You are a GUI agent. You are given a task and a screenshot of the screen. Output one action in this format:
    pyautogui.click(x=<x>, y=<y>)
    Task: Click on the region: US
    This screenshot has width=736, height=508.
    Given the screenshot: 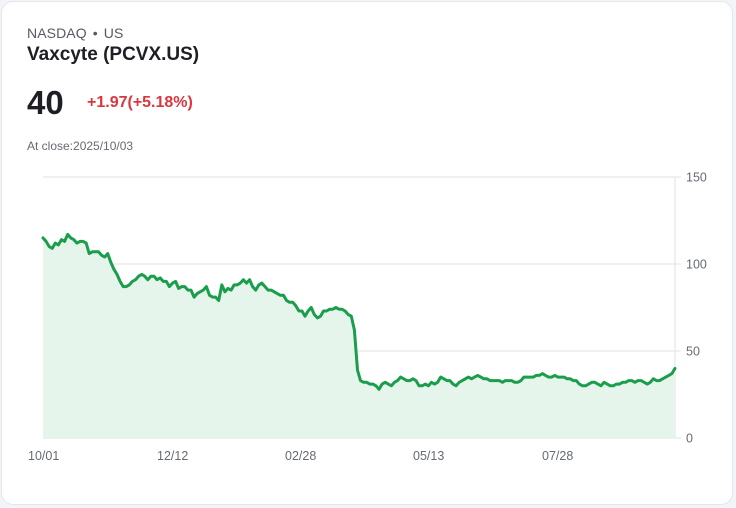 What is the action you would take?
    pyautogui.click(x=113, y=33)
    